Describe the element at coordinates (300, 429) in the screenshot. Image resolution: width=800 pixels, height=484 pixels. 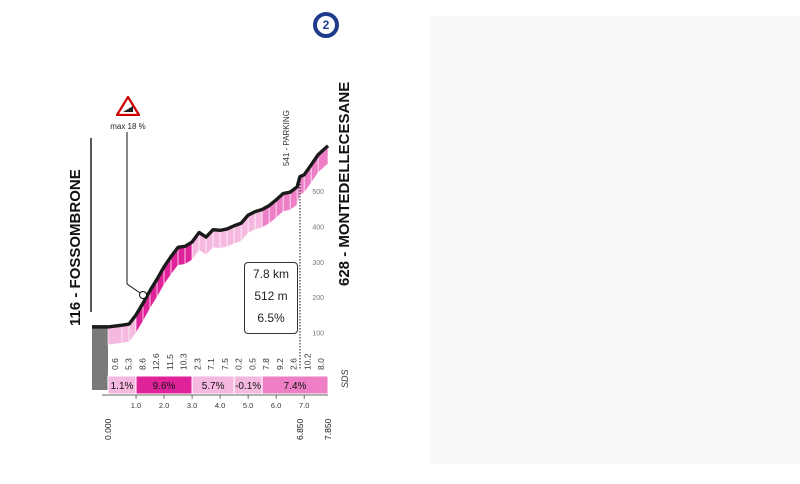
I see `parking-km-label: 6.850` at that location.